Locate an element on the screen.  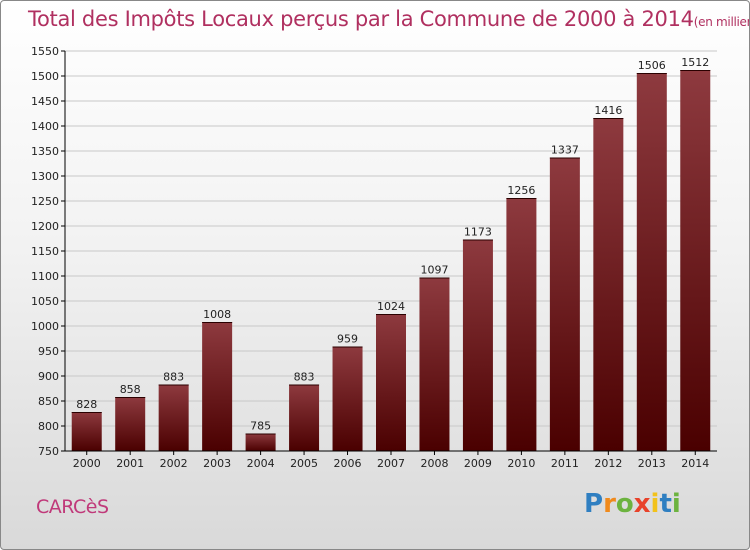
bar-value-label: 1337 is located at coordinates (565, 150).